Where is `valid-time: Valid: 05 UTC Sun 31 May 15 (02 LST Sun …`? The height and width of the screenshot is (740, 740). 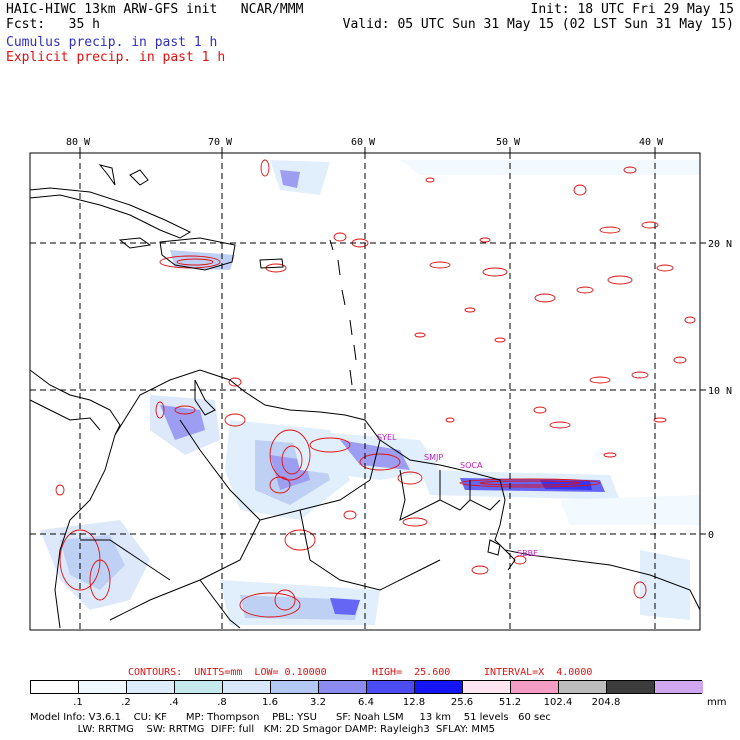
valid-time: Valid: 05 UTC Sun 31 May 15 (02 LST Sun … is located at coordinates (538, 24).